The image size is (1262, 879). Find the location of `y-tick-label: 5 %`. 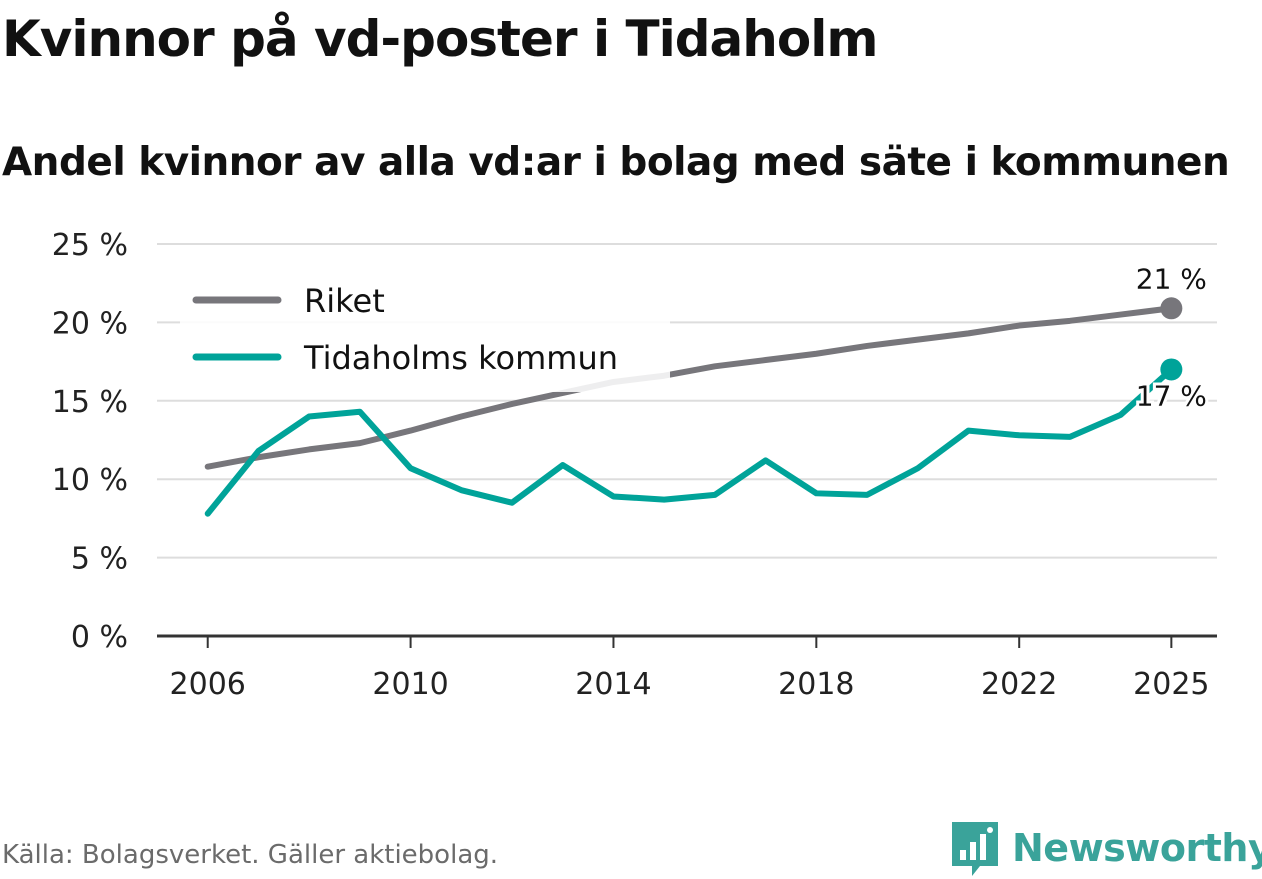

y-tick-label: 5 % is located at coordinates (99, 559).